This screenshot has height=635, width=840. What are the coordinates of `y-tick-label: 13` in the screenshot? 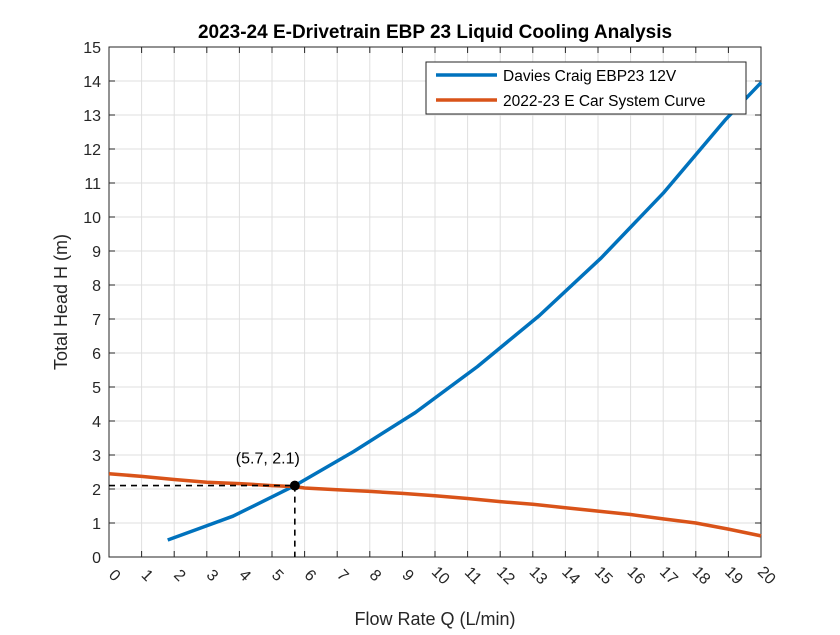 It's located at (92, 116).